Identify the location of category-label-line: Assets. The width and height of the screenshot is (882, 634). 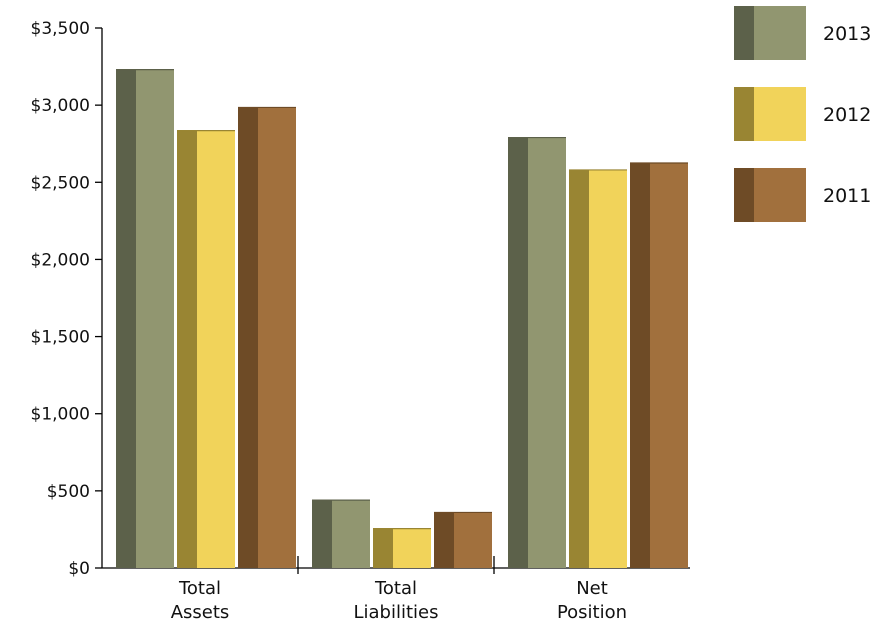
(200, 612).